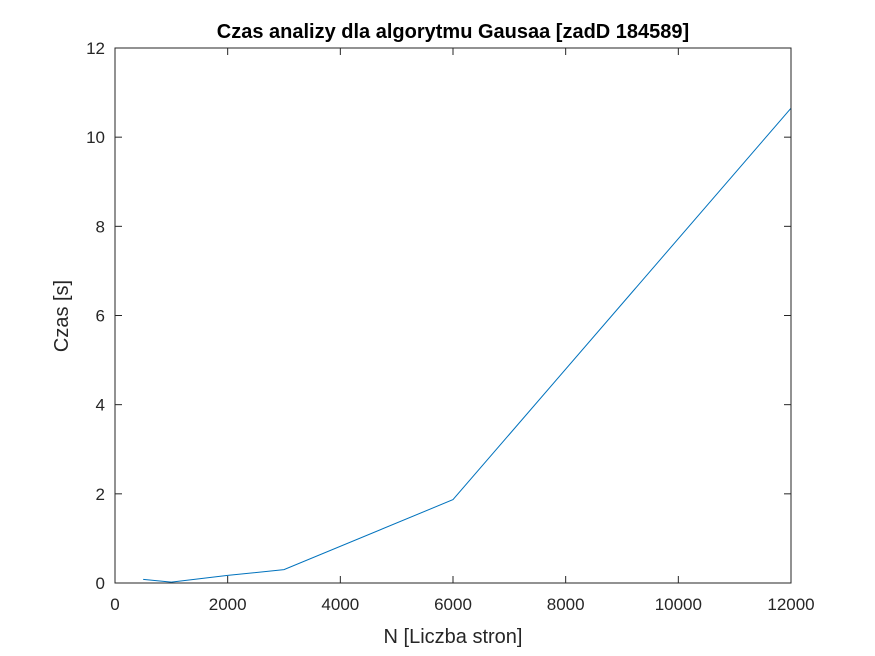 The height and width of the screenshot is (656, 875). I want to click on x-tick-label: 0, so click(114, 604).